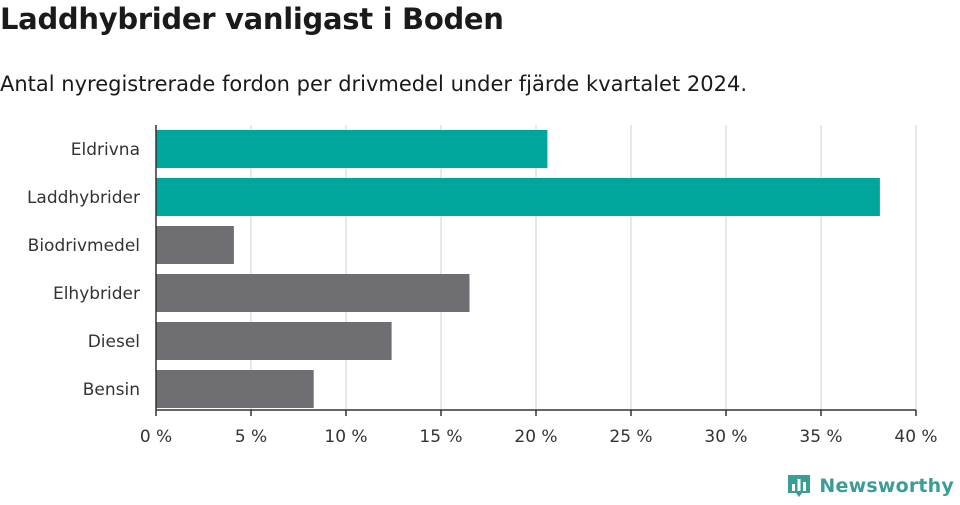  I want to click on bar-eldrivna, so click(352, 149).